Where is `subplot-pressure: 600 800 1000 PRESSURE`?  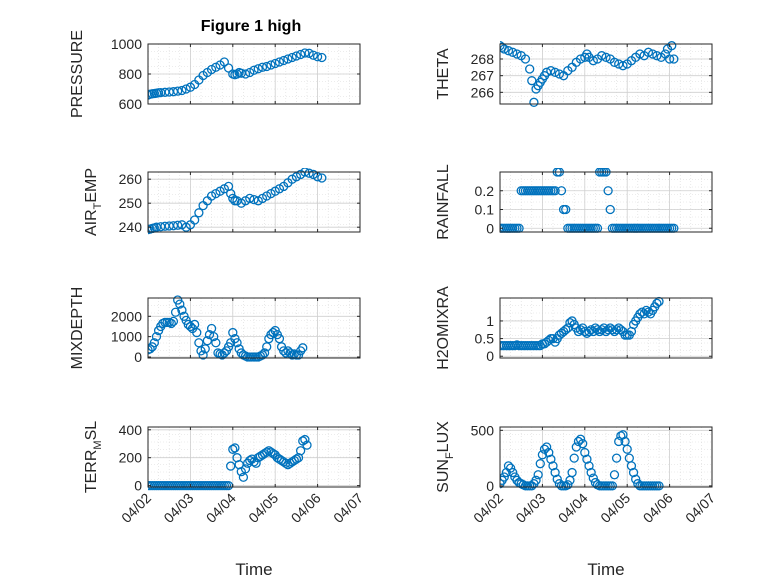 subplot-pressure: 600 800 1000 PRESSURE is located at coordinates (215, 74).